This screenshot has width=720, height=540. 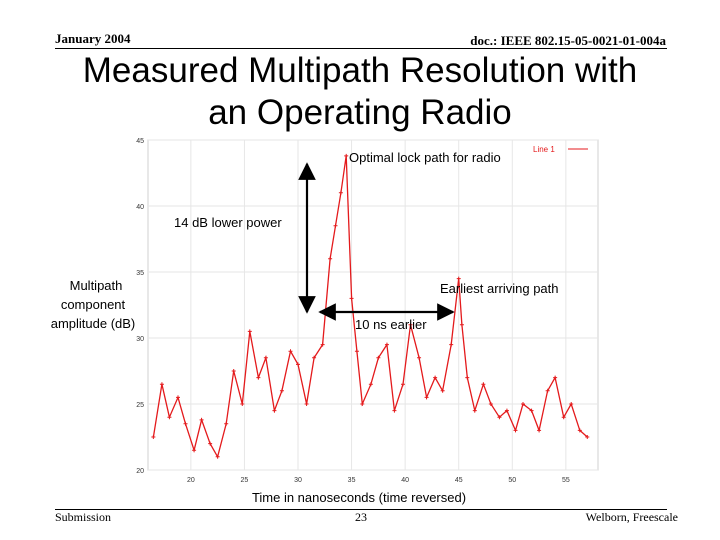 What do you see at coordinates (140, 141) in the screenshot?
I see `y-tick-label: 45` at bounding box center [140, 141].